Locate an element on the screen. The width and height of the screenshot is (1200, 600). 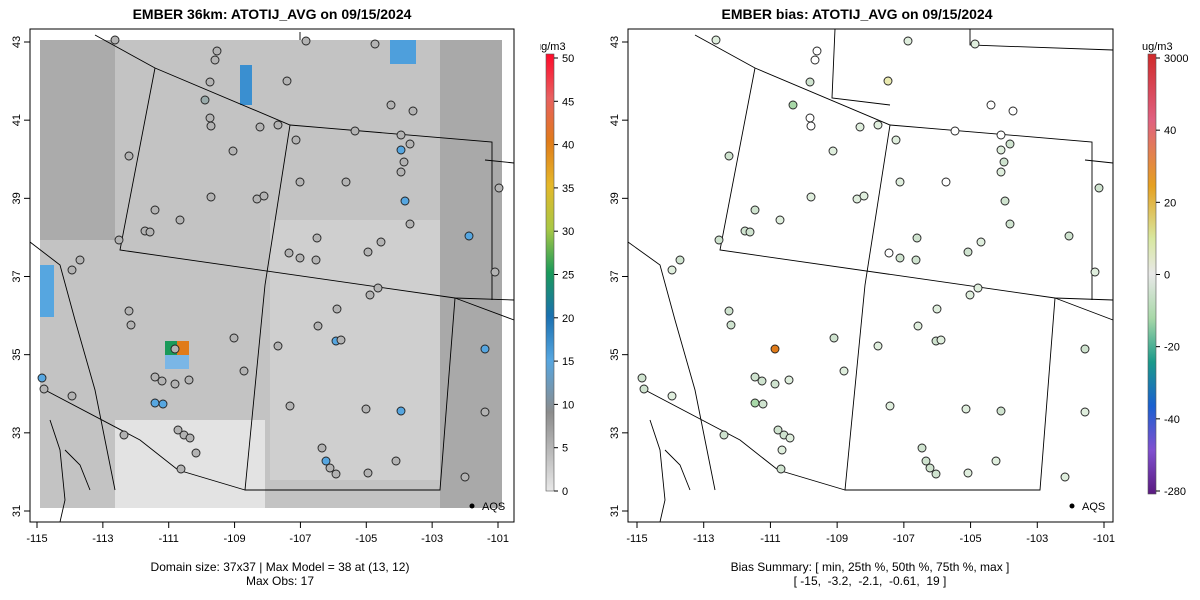
aqs-legend-label: AQS is located at coordinates (493, 507).